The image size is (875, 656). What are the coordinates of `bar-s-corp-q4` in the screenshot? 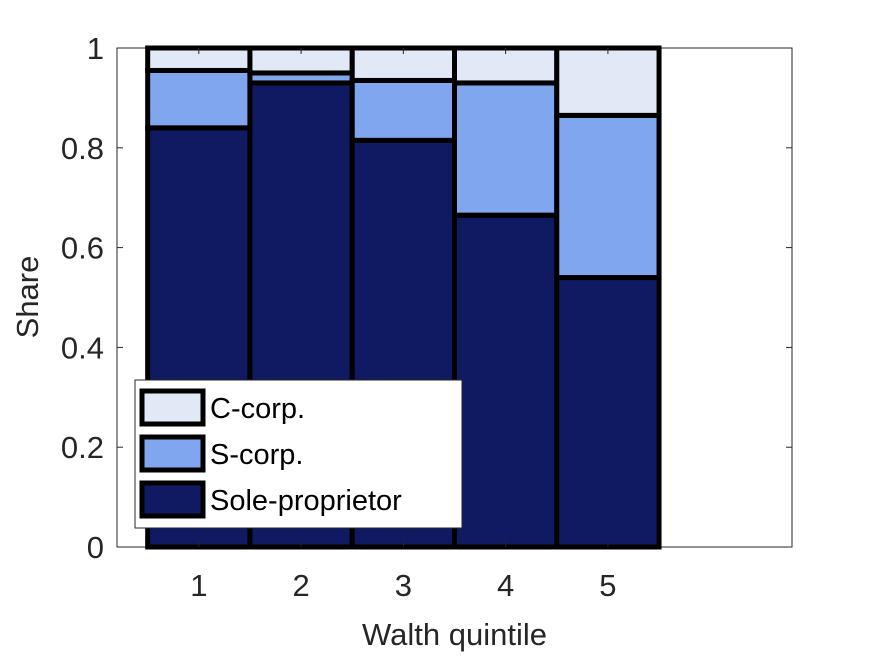 It's located at (506, 149).